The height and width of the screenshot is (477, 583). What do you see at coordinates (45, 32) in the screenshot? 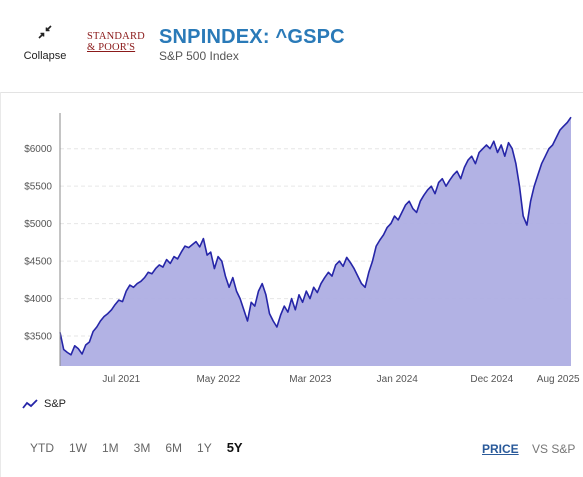
I see `collapse-icon` at bounding box center [45, 32].